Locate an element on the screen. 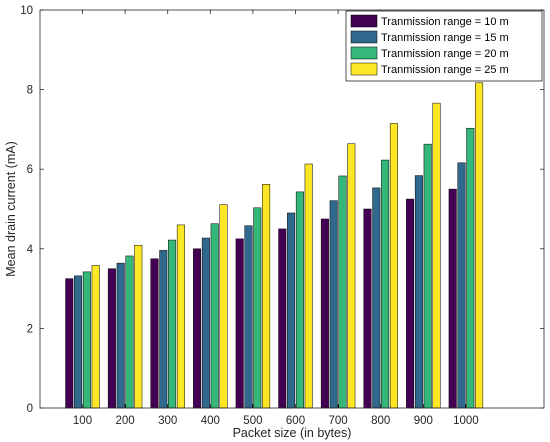 The width and height of the screenshot is (550, 442). x-tick-label: 500 is located at coordinates (252, 421).